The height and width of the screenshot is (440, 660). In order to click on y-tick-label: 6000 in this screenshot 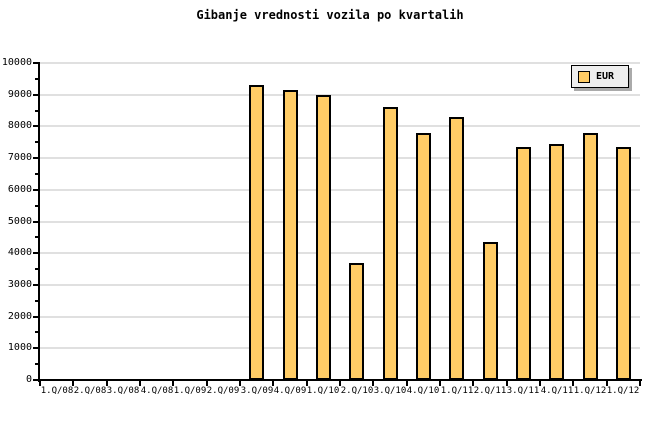, I will do `click(19, 189)`.